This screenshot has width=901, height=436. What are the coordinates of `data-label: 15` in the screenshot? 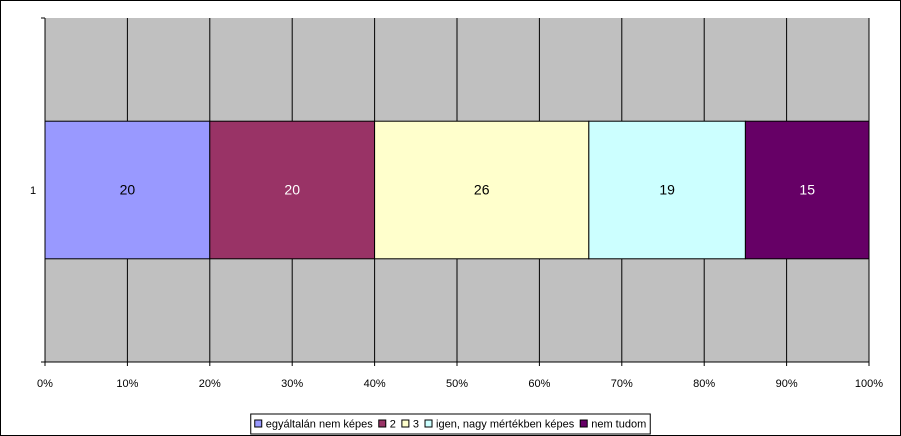 It's located at (807, 190).